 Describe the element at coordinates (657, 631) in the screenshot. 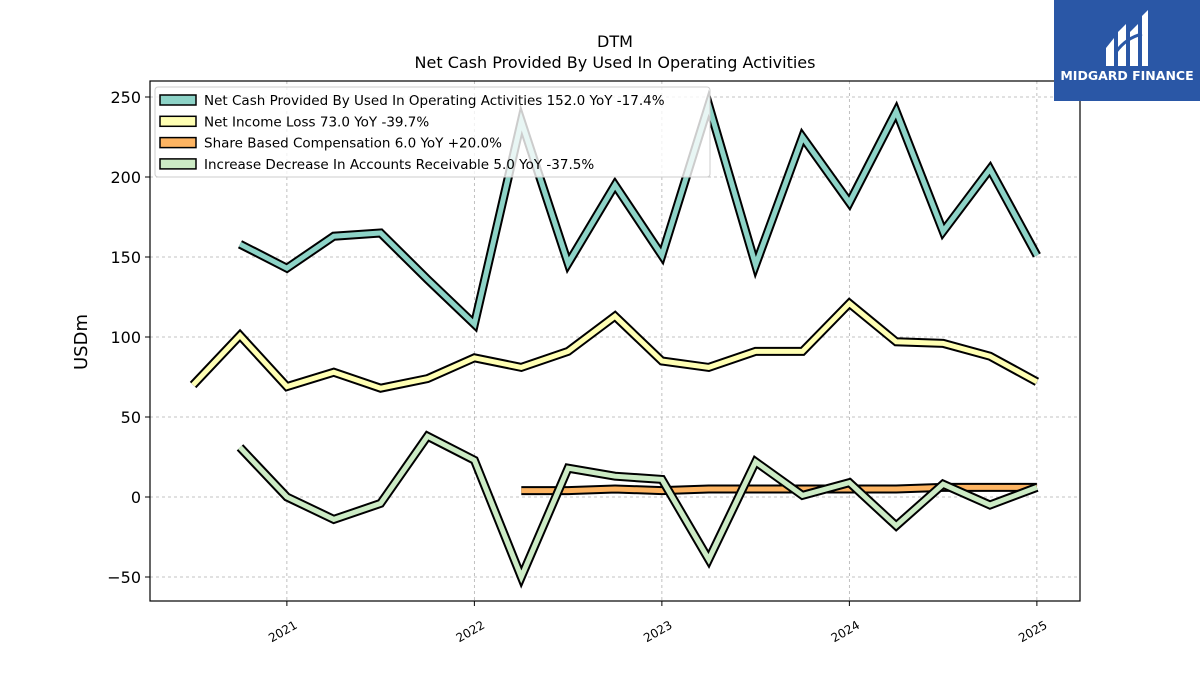

I see `x-tick-label: 2023` at that location.